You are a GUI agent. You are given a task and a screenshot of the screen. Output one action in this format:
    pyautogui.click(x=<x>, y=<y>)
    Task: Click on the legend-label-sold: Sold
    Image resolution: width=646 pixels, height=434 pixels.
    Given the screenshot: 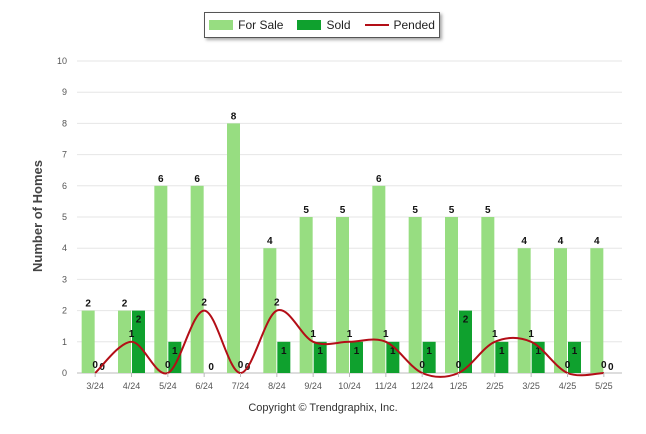 What is the action you would take?
    pyautogui.click(x=338, y=25)
    